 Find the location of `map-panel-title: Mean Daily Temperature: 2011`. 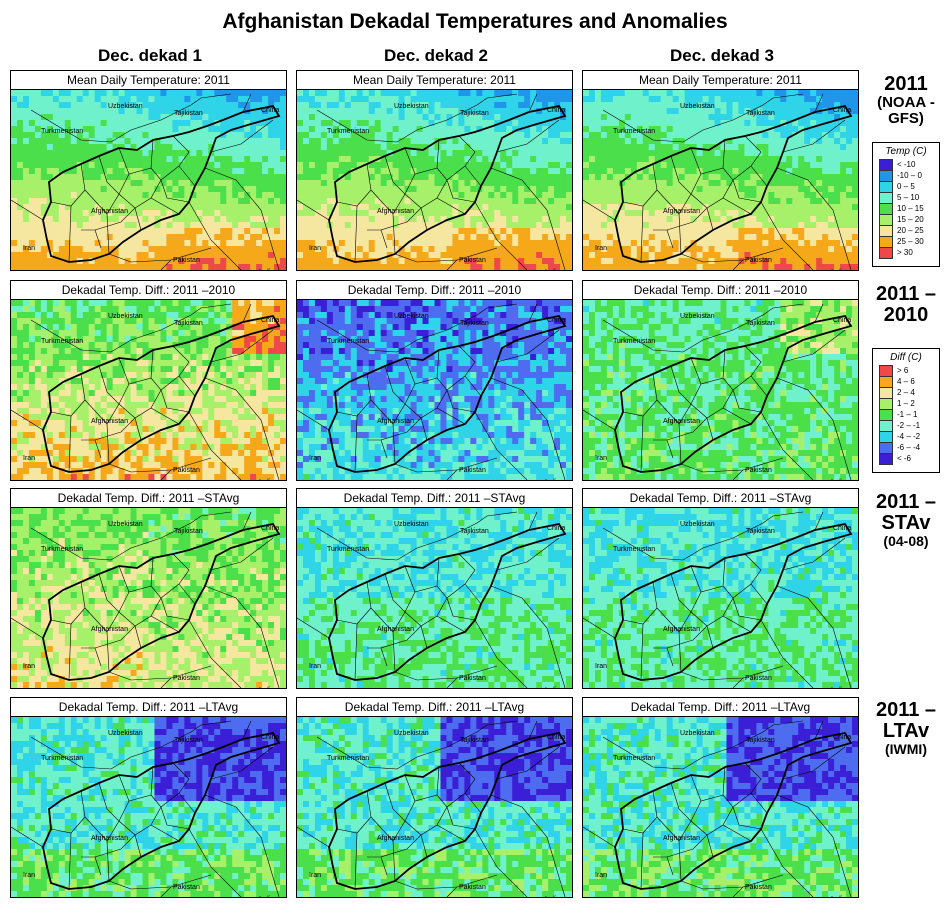

map-panel-title: Mean Daily Temperature: 2011 is located at coordinates (148, 80).